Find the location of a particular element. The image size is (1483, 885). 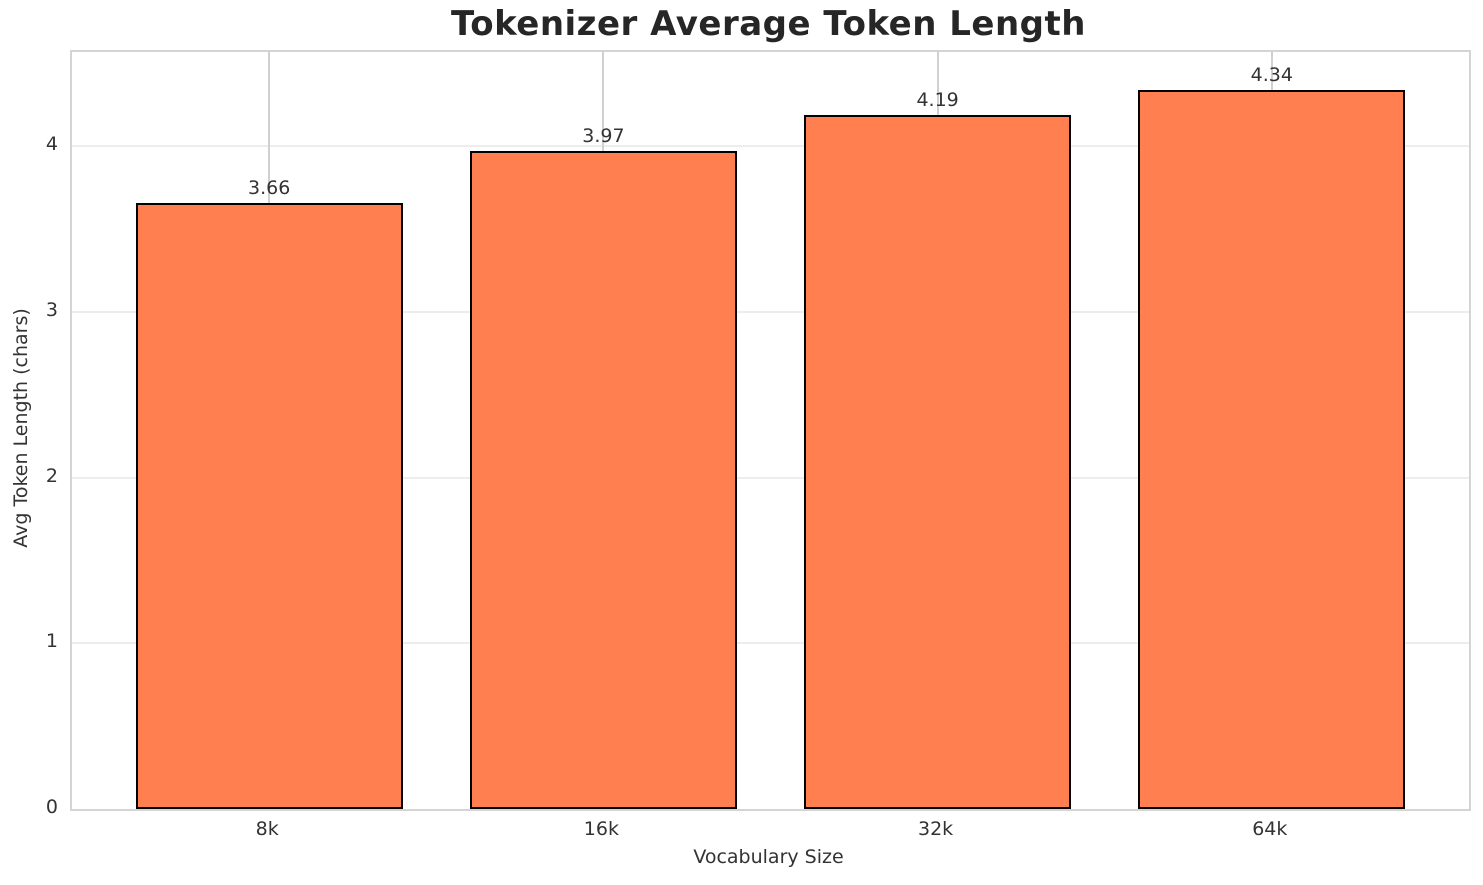

bar-value-label: 4.19 is located at coordinates (937, 99).